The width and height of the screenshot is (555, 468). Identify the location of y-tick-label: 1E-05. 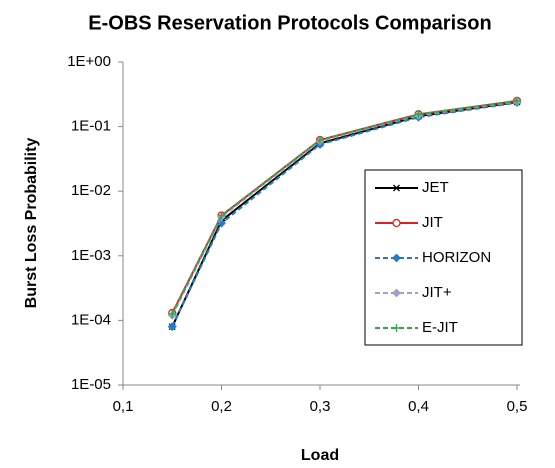
(91, 384).